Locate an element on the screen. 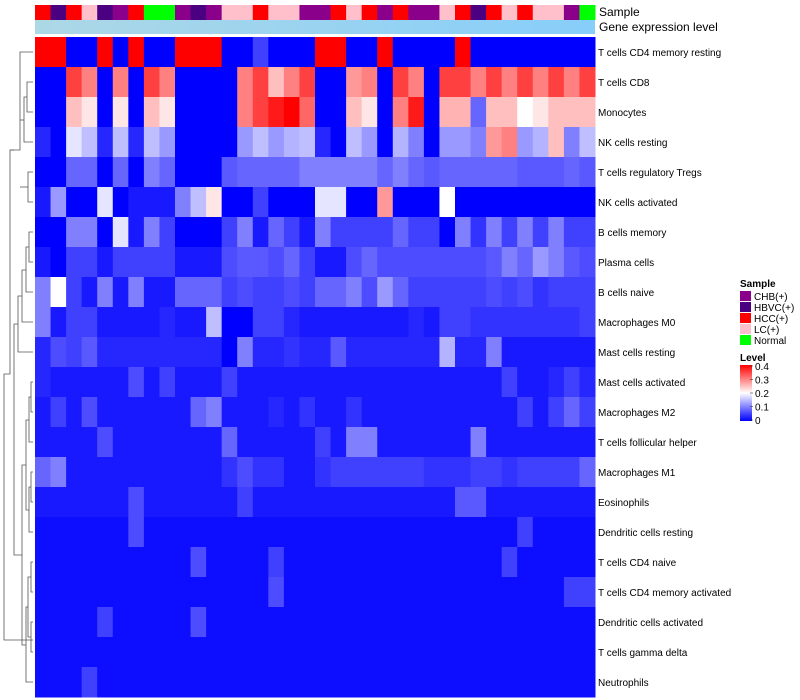 The width and height of the screenshot is (800, 700). level-tick-label: 0.2 is located at coordinates (762, 394).